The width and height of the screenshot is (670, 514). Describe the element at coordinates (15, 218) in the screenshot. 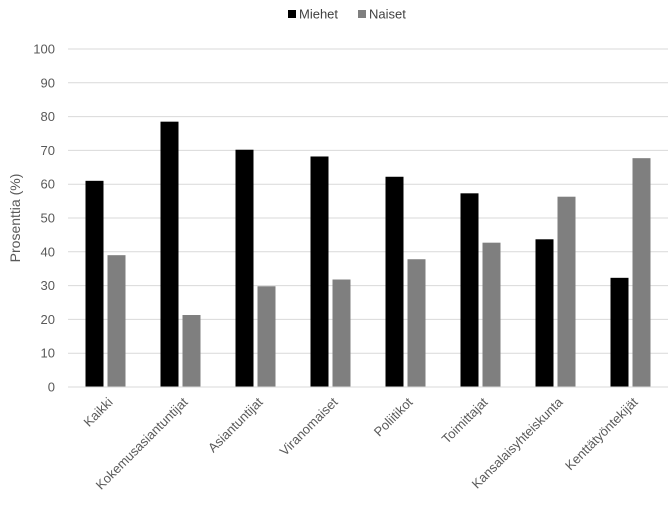

I see `y-axis-title: Prosenttia (%)` at that location.